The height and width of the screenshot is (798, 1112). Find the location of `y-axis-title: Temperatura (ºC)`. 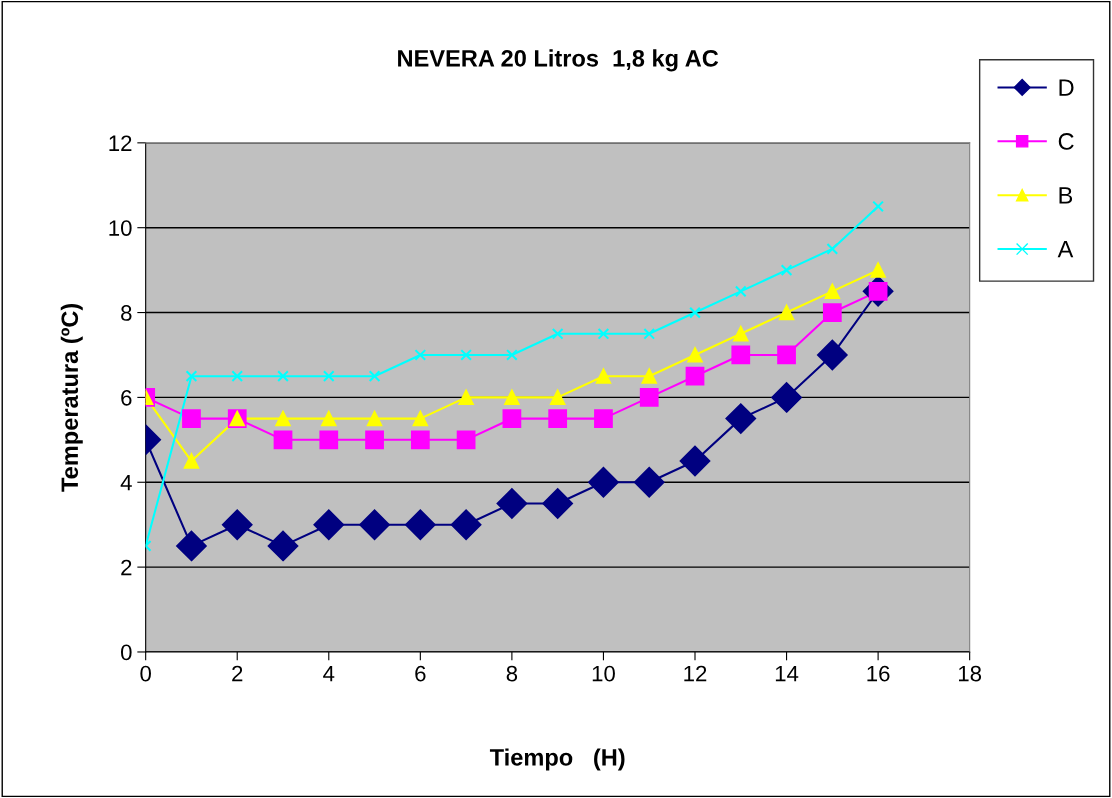

y-axis-title: Temperatura (ºC) is located at coordinates (71, 397).